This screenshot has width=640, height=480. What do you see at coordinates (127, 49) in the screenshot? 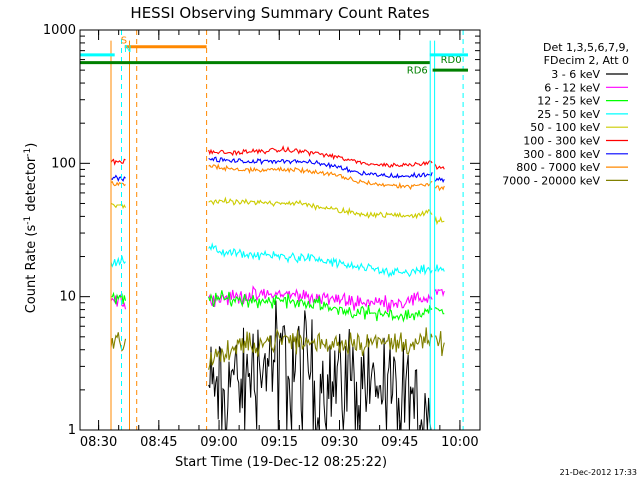
I see `flag-label-1: N` at bounding box center [127, 49].